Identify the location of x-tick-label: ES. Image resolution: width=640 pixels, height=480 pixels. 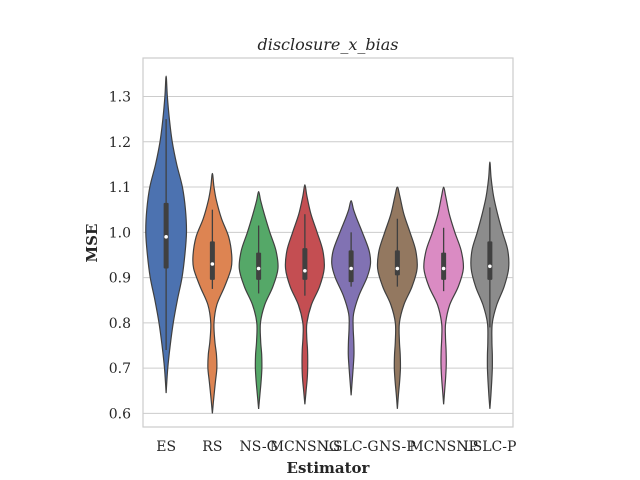
(166, 447).